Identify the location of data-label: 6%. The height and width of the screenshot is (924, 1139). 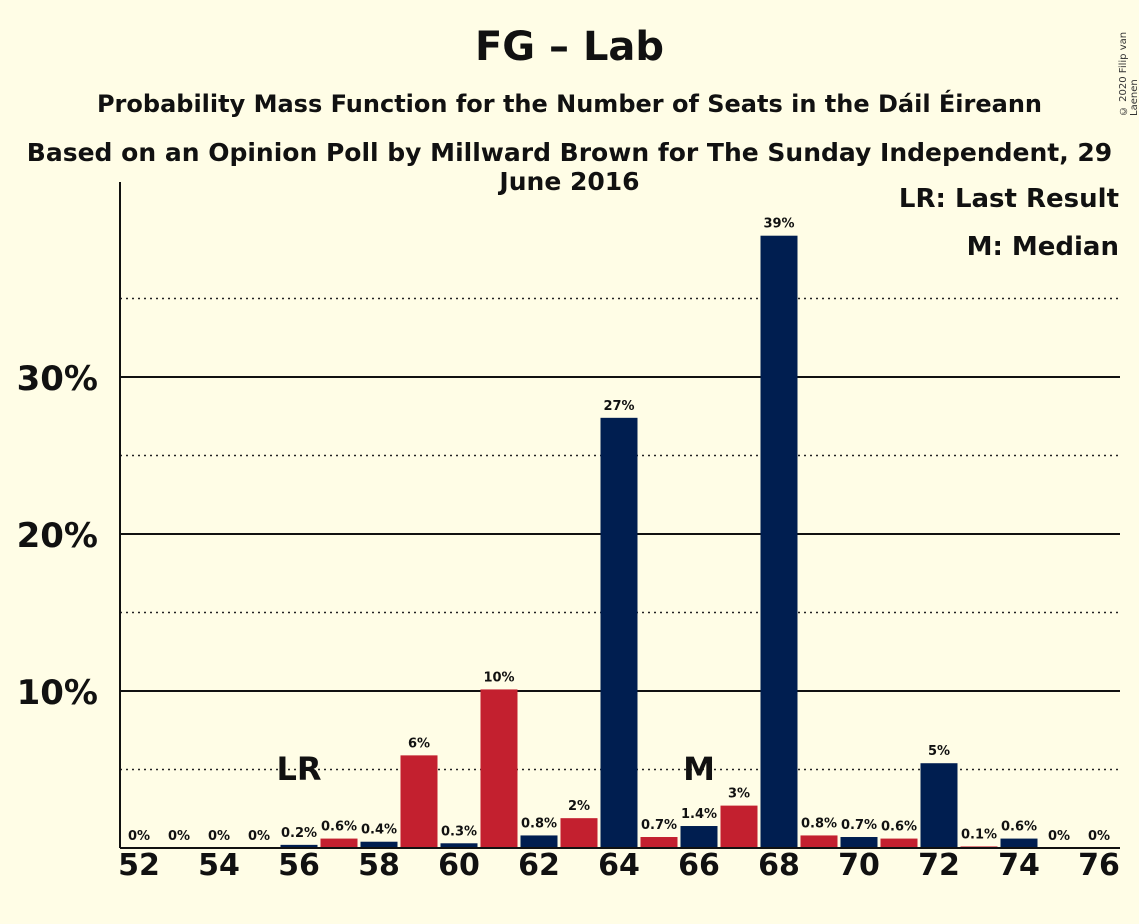
(419, 743).